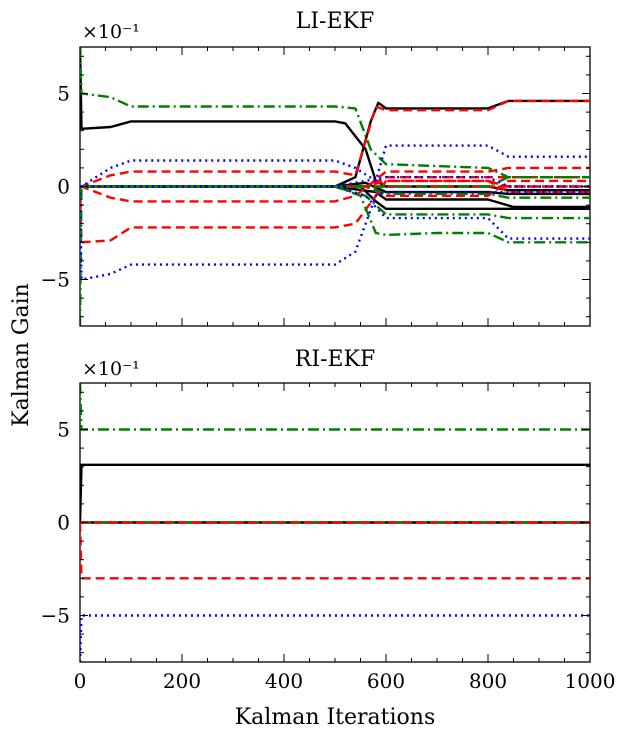 Image resolution: width=627 pixels, height=739 pixels. What do you see at coordinates (335, 21) in the screenshot?
I see `li-ekf-title: LI-EKF` at bounding box center [335, 21].